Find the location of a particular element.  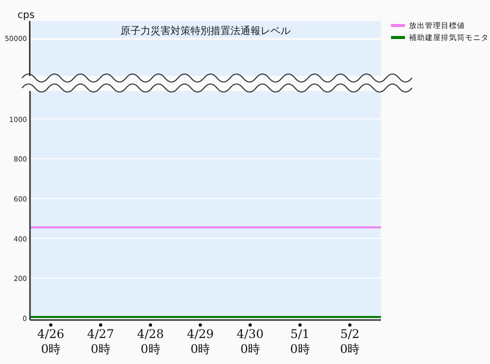

text: 原子力災害対策特別措置法通報レベル is located at coordinates (205, 31).